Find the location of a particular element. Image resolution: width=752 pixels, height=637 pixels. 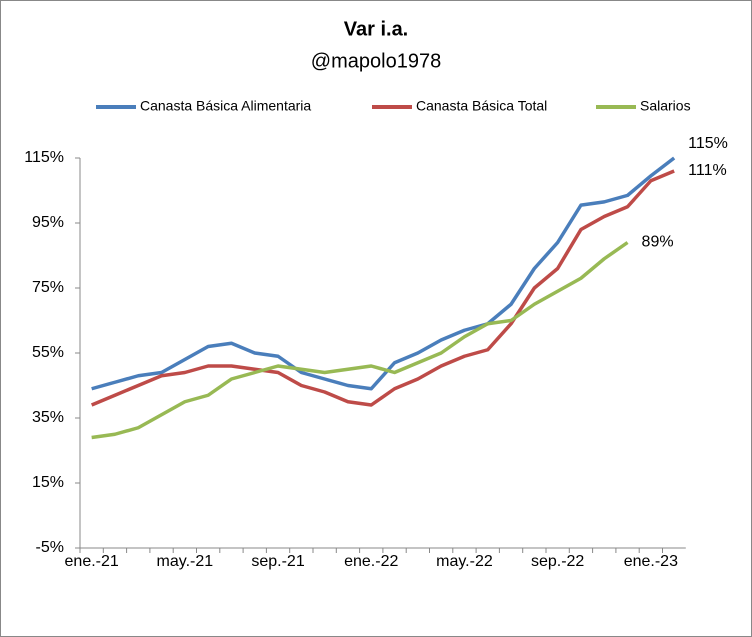

legend-label: Salarios is located at coordinates (665, 106).